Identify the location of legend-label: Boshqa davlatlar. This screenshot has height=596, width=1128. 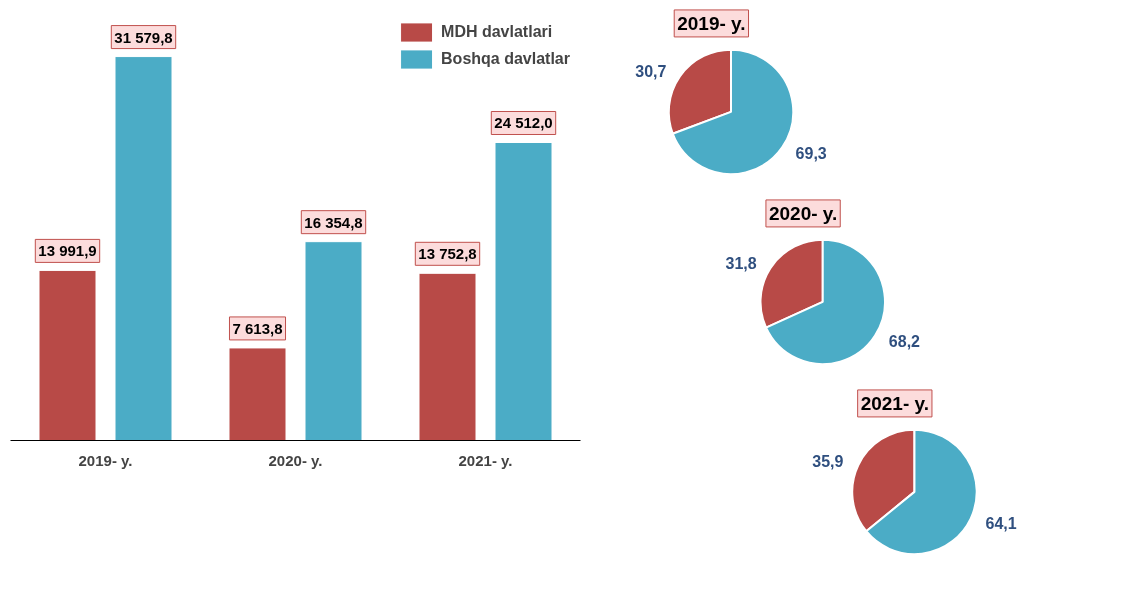
(505, 59).